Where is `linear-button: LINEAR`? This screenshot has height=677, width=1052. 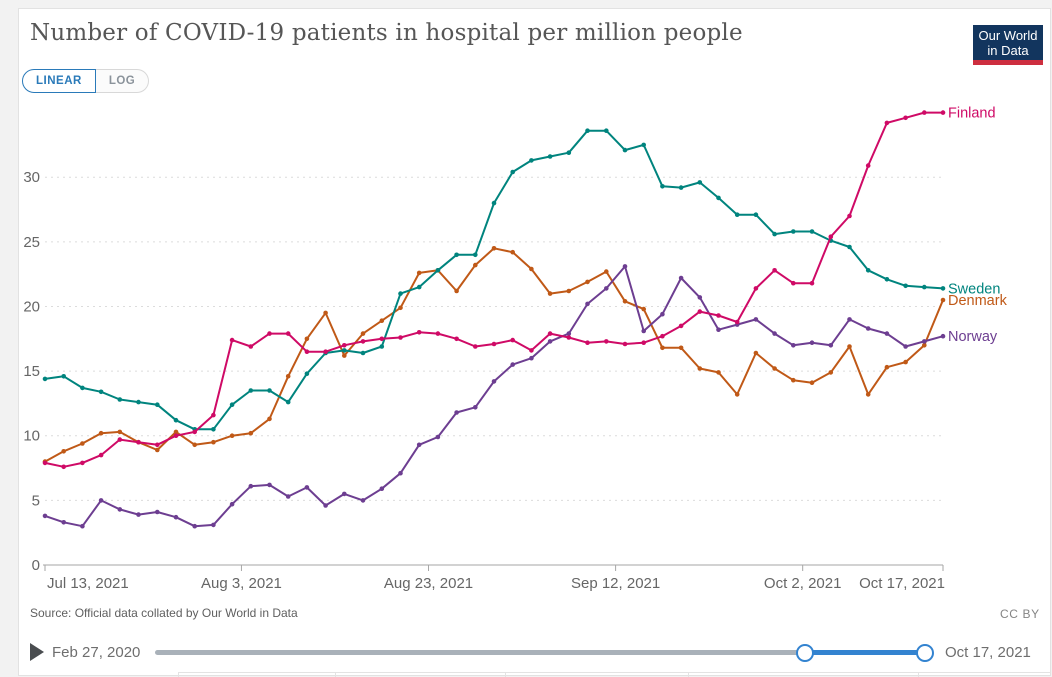
linear-button: LINEAR is located at coordinates (59, 81).